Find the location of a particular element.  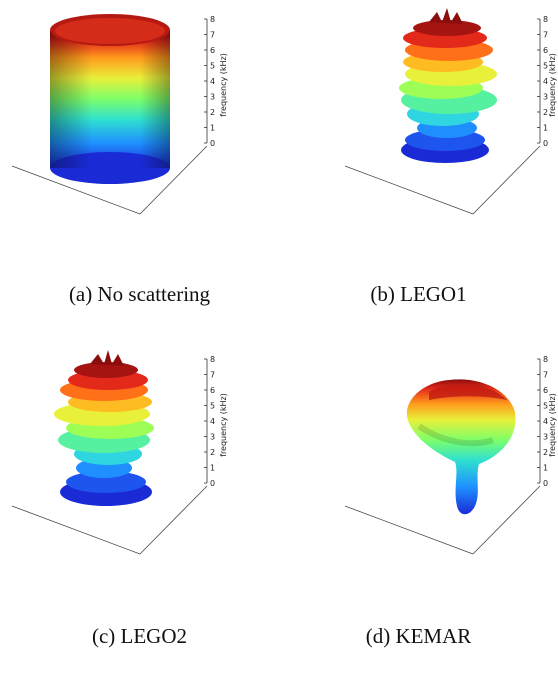

caption-c: (c) LEGO2 is located at coordinates (139, 636).